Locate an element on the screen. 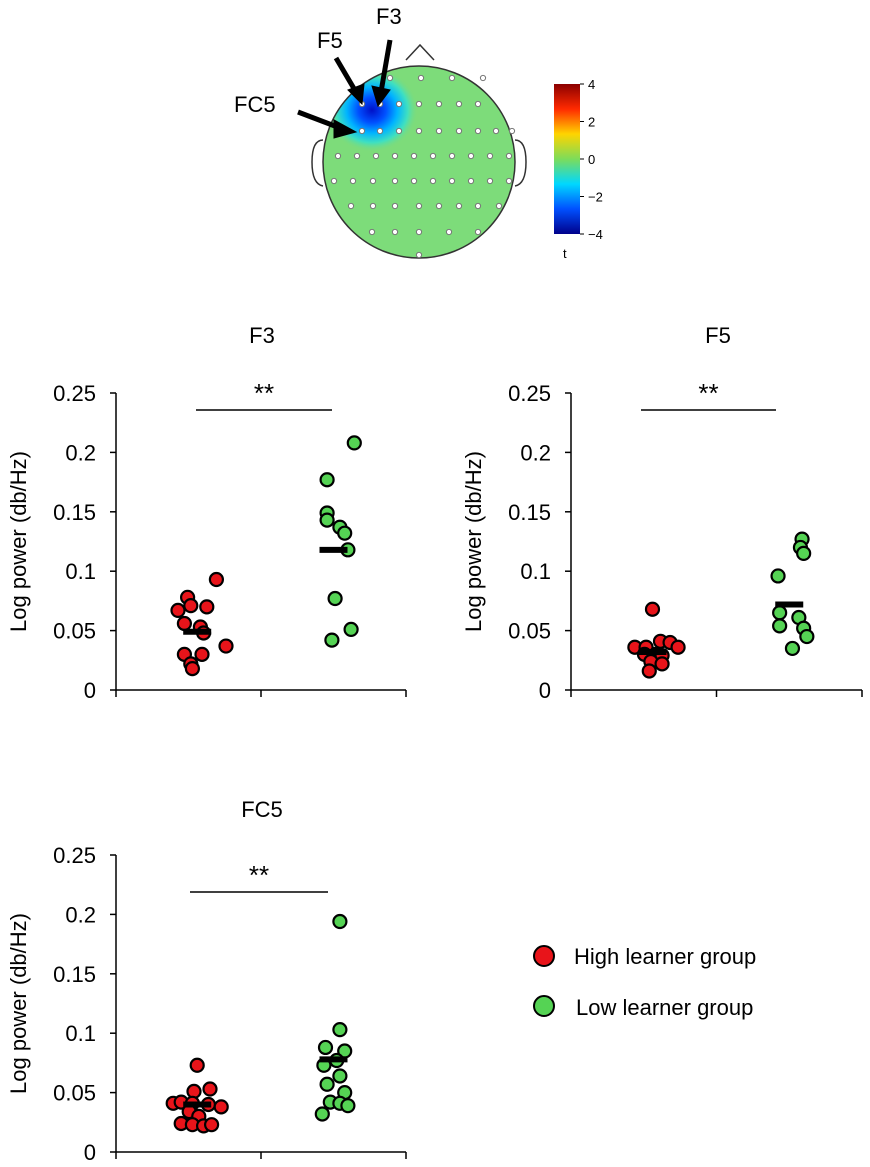 The width and height of the screenshot is (870, 1167). legend-label-low: Low learner group is located at coordinates (664, 1007).